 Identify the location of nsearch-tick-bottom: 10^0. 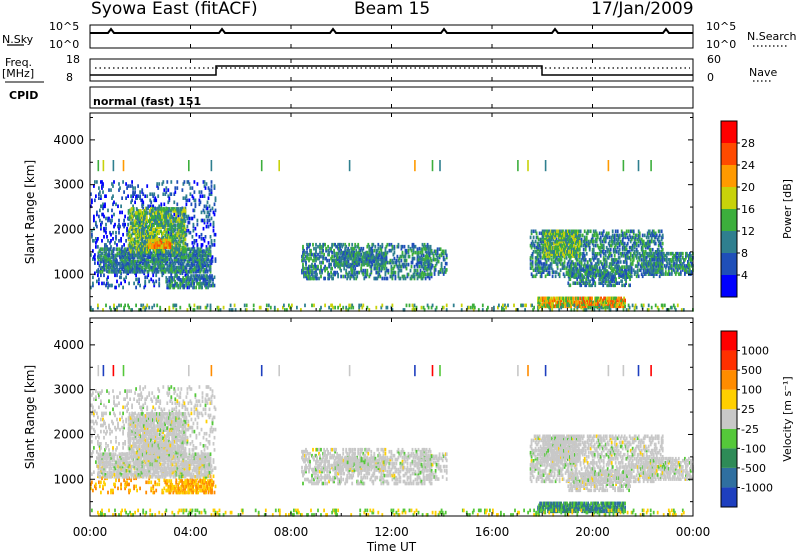
(721, 44).